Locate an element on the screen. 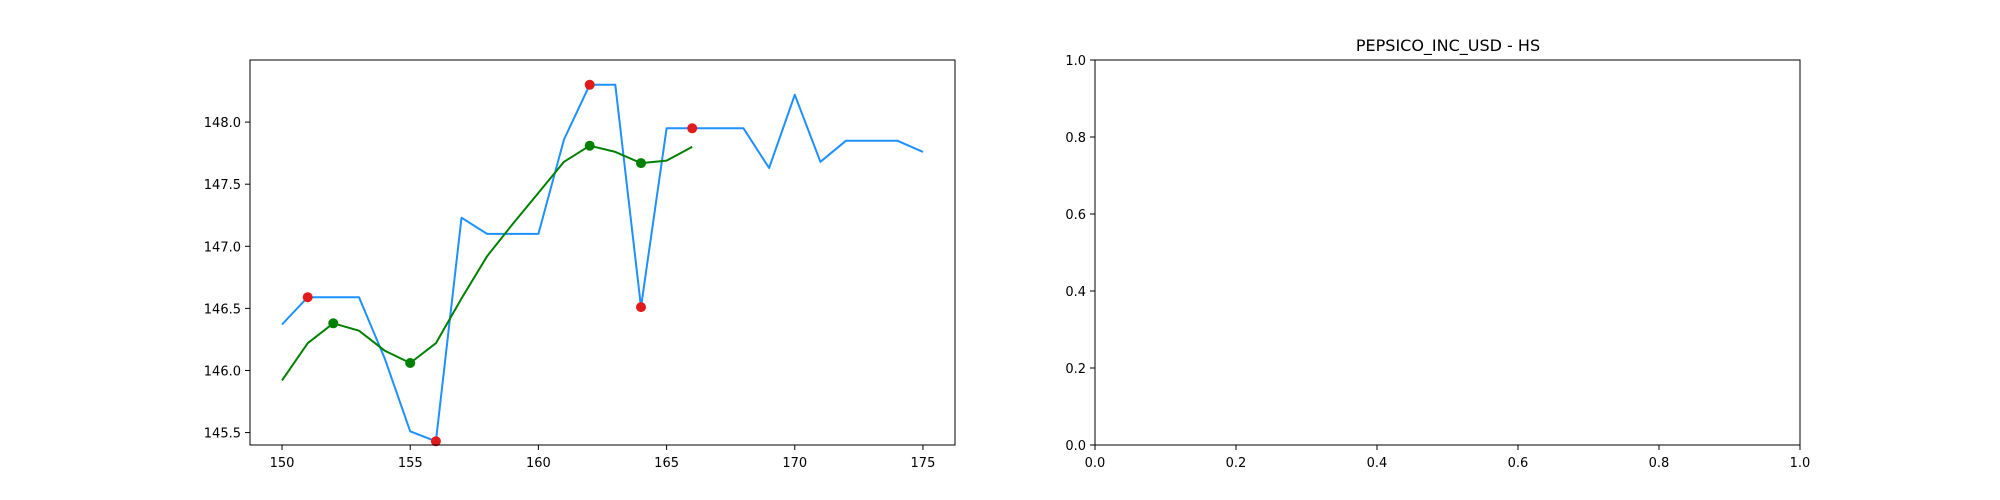  x-tick-label: 0.6 is located at coordinates (1518, 463).